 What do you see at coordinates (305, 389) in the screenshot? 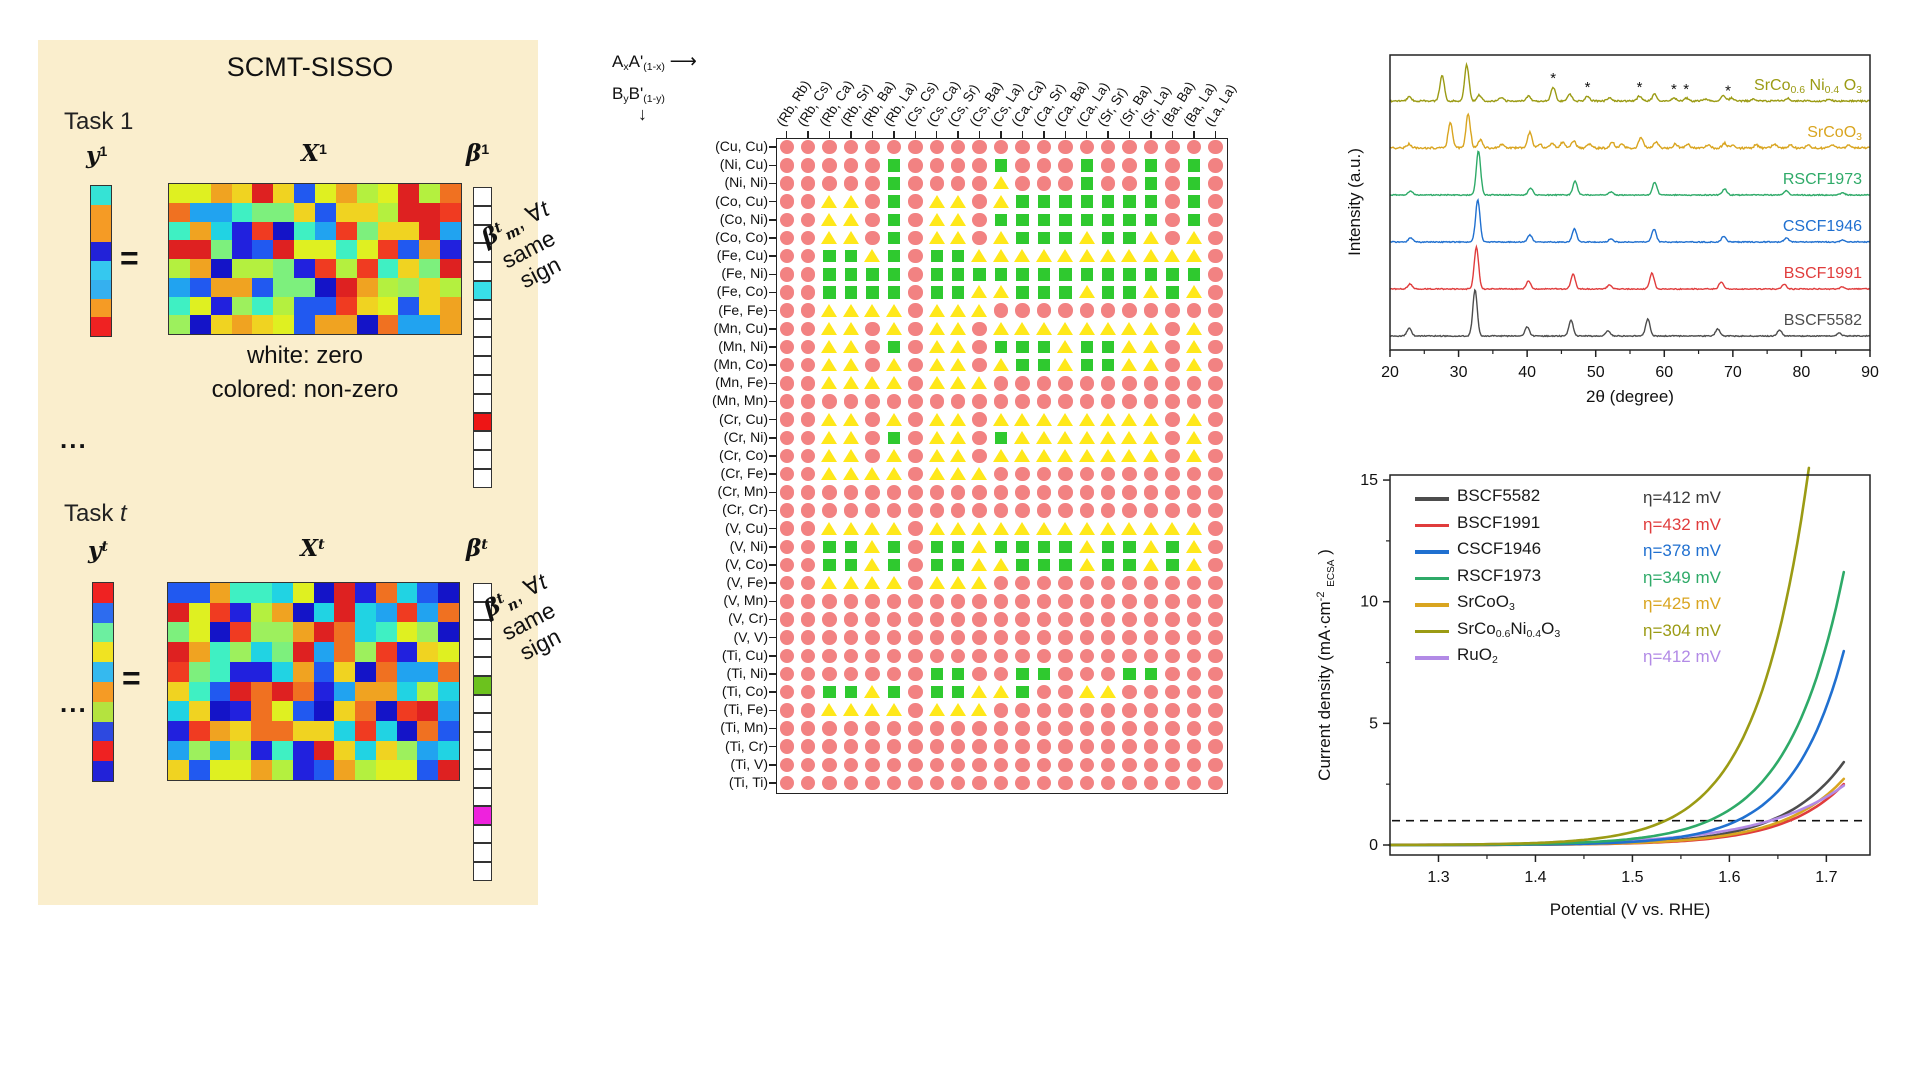
I see `note-colored-nonzero: colored: non-zero` at bounding box center [305, 389].